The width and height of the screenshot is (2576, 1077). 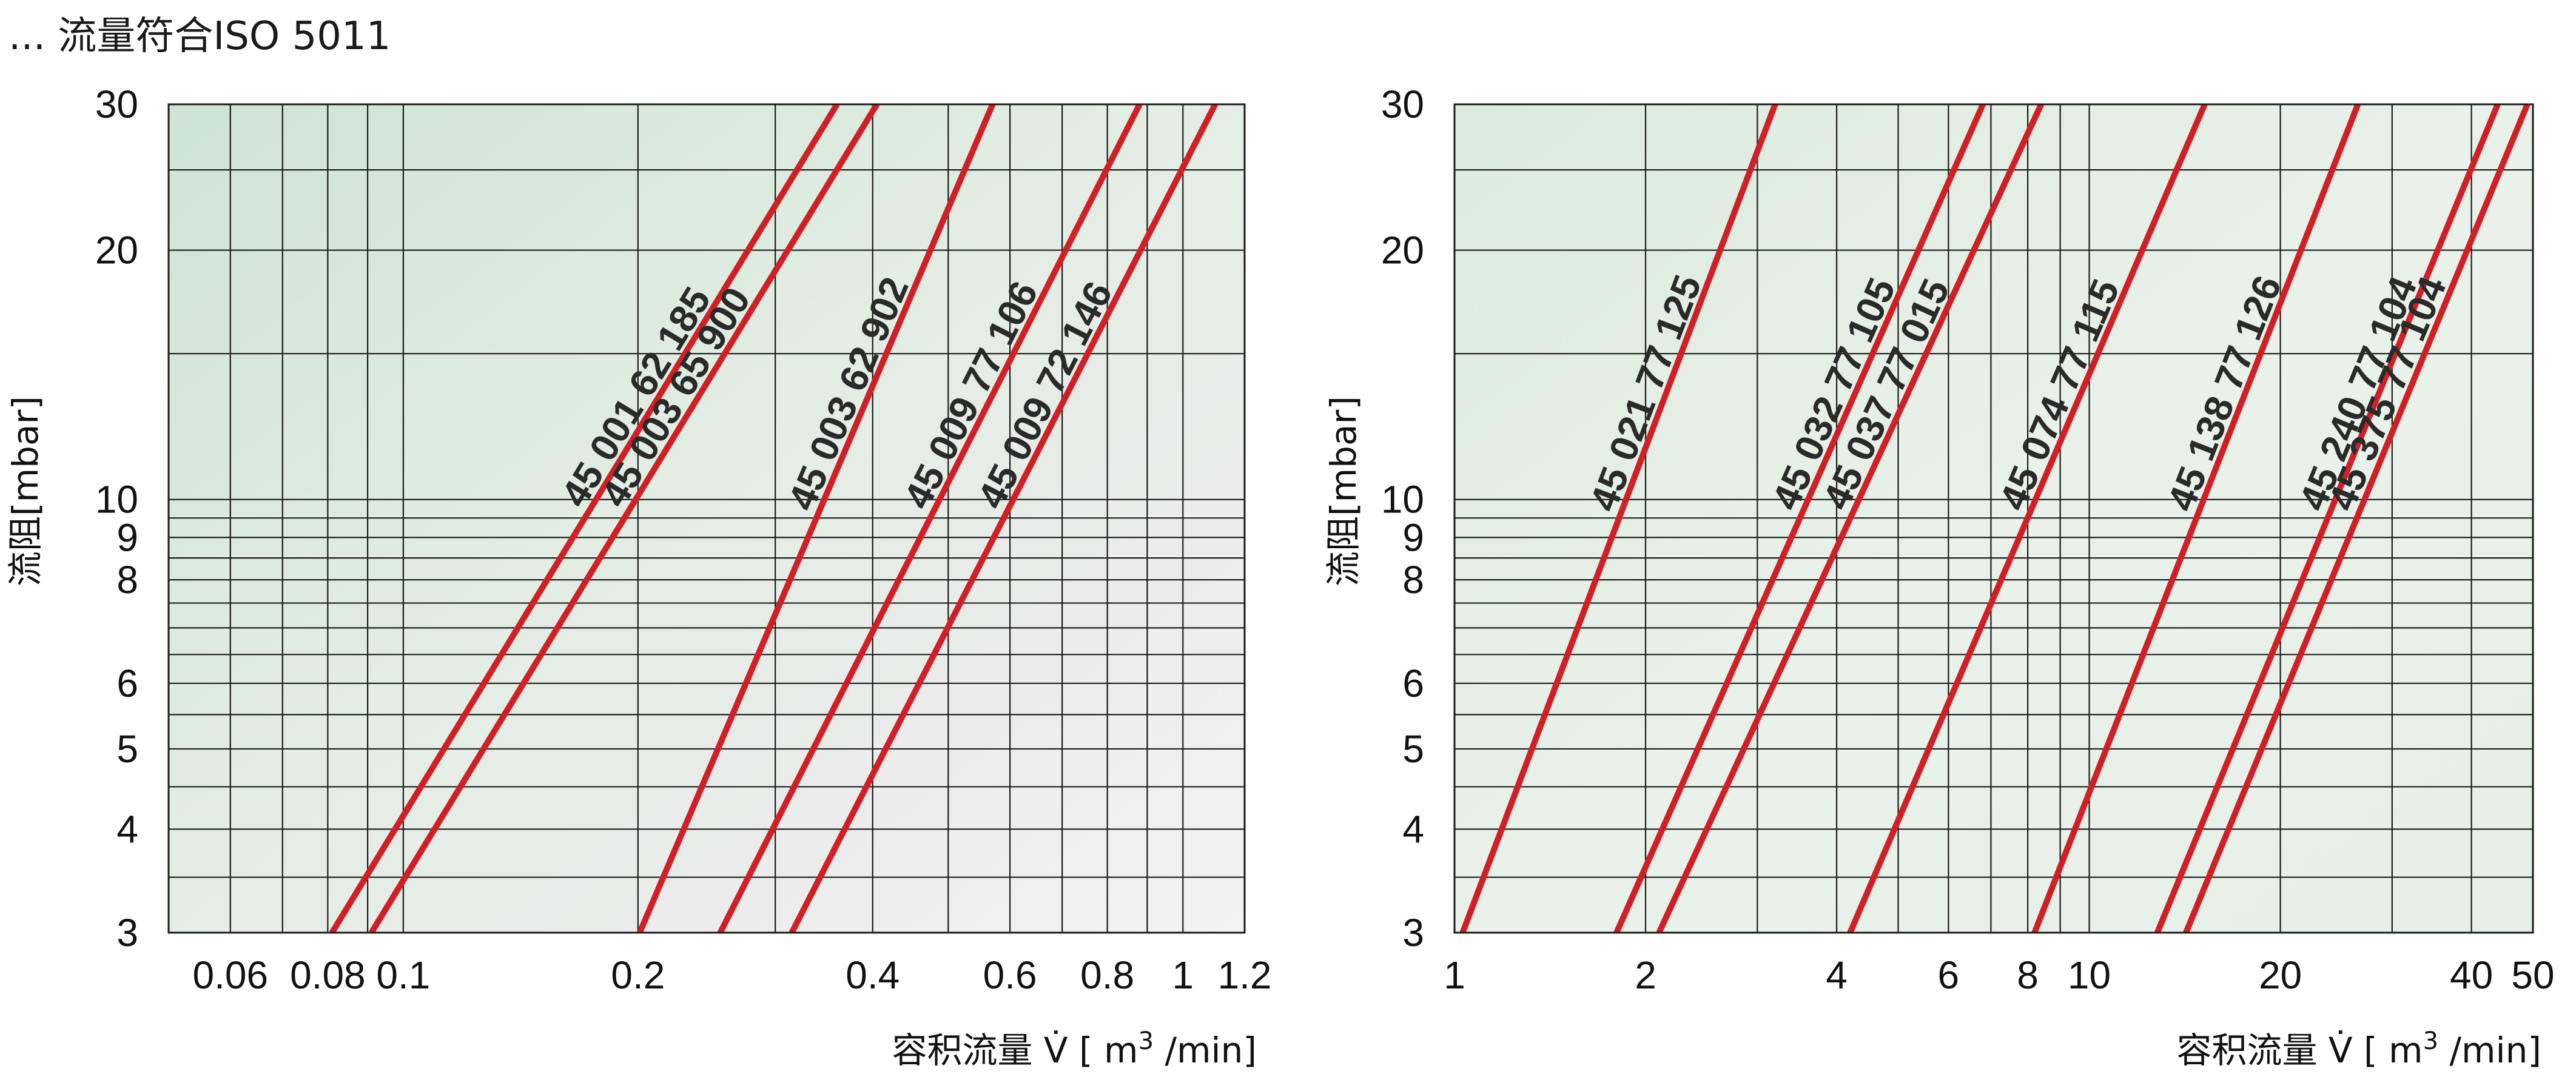 What do you see at coordinates (2028, 975) in the screenshot?
I see `x-tick-label: 8` at bounding box center [2028, 975].